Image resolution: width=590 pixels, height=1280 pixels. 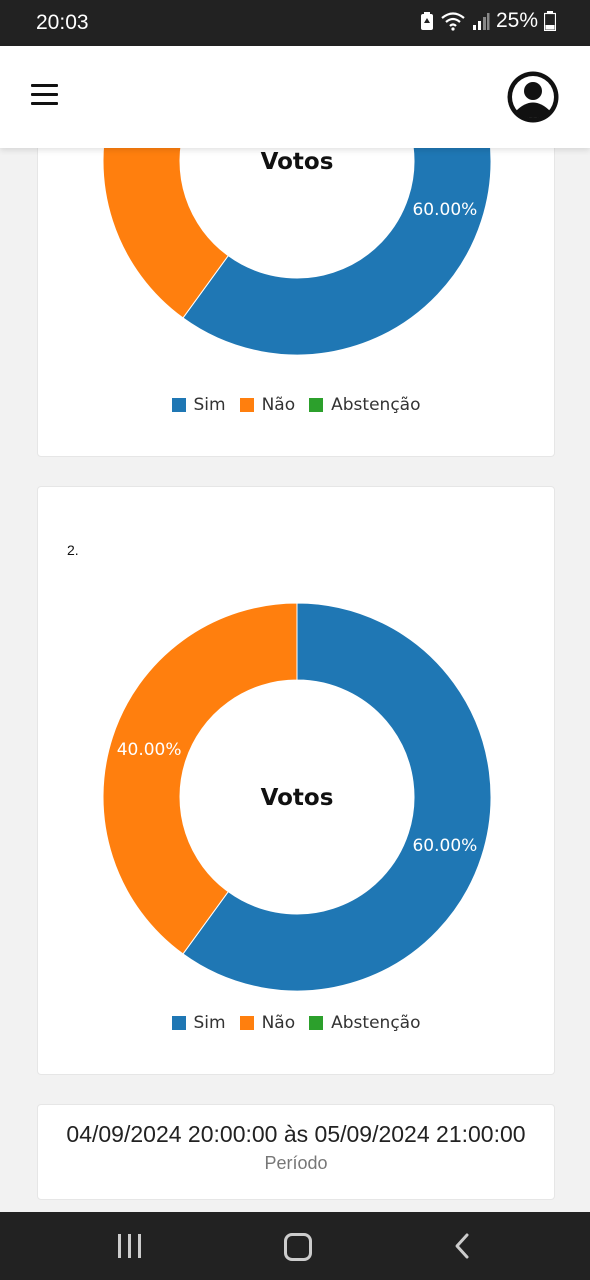 I want to click on battery-percentage: 25%, so click(x=516, y=20).